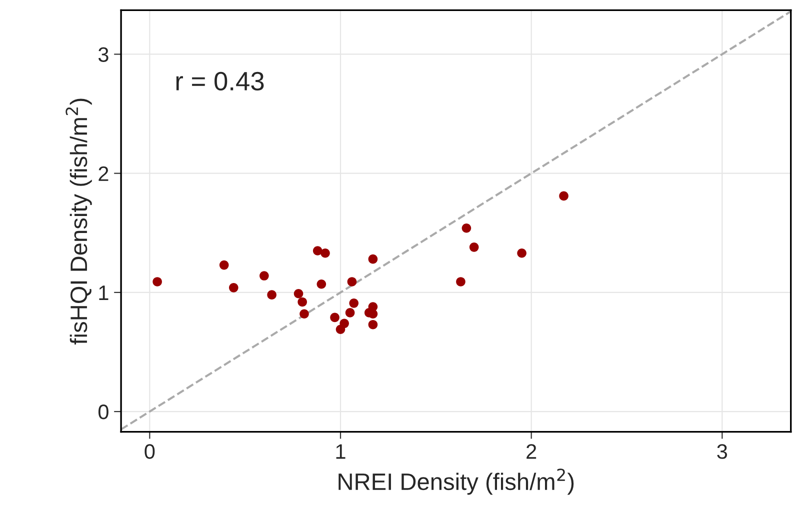 The image size is (807, 508). Describe the element at coordinates (722, 451) in the screenshot. I see `x-tick-label: 3` at that location.